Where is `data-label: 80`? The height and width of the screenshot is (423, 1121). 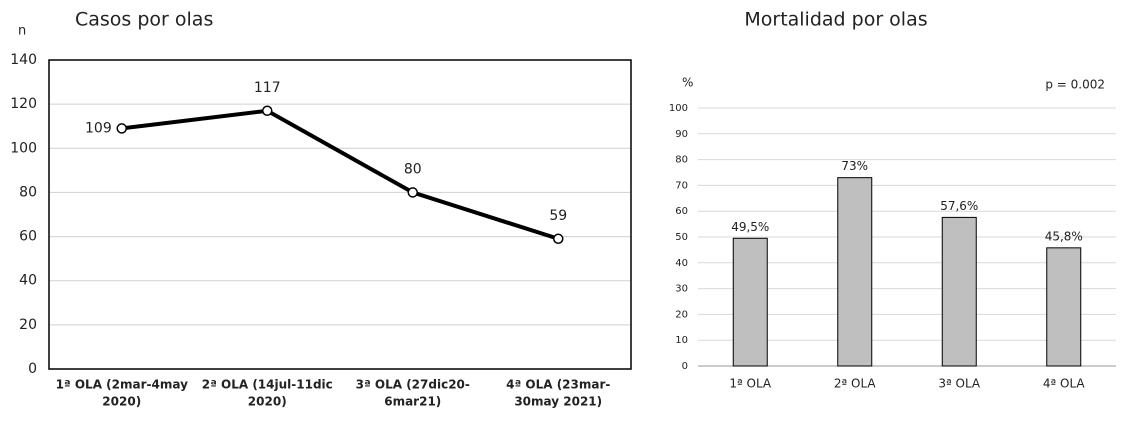
data-label: 80 is located at coordinates (413, 169).